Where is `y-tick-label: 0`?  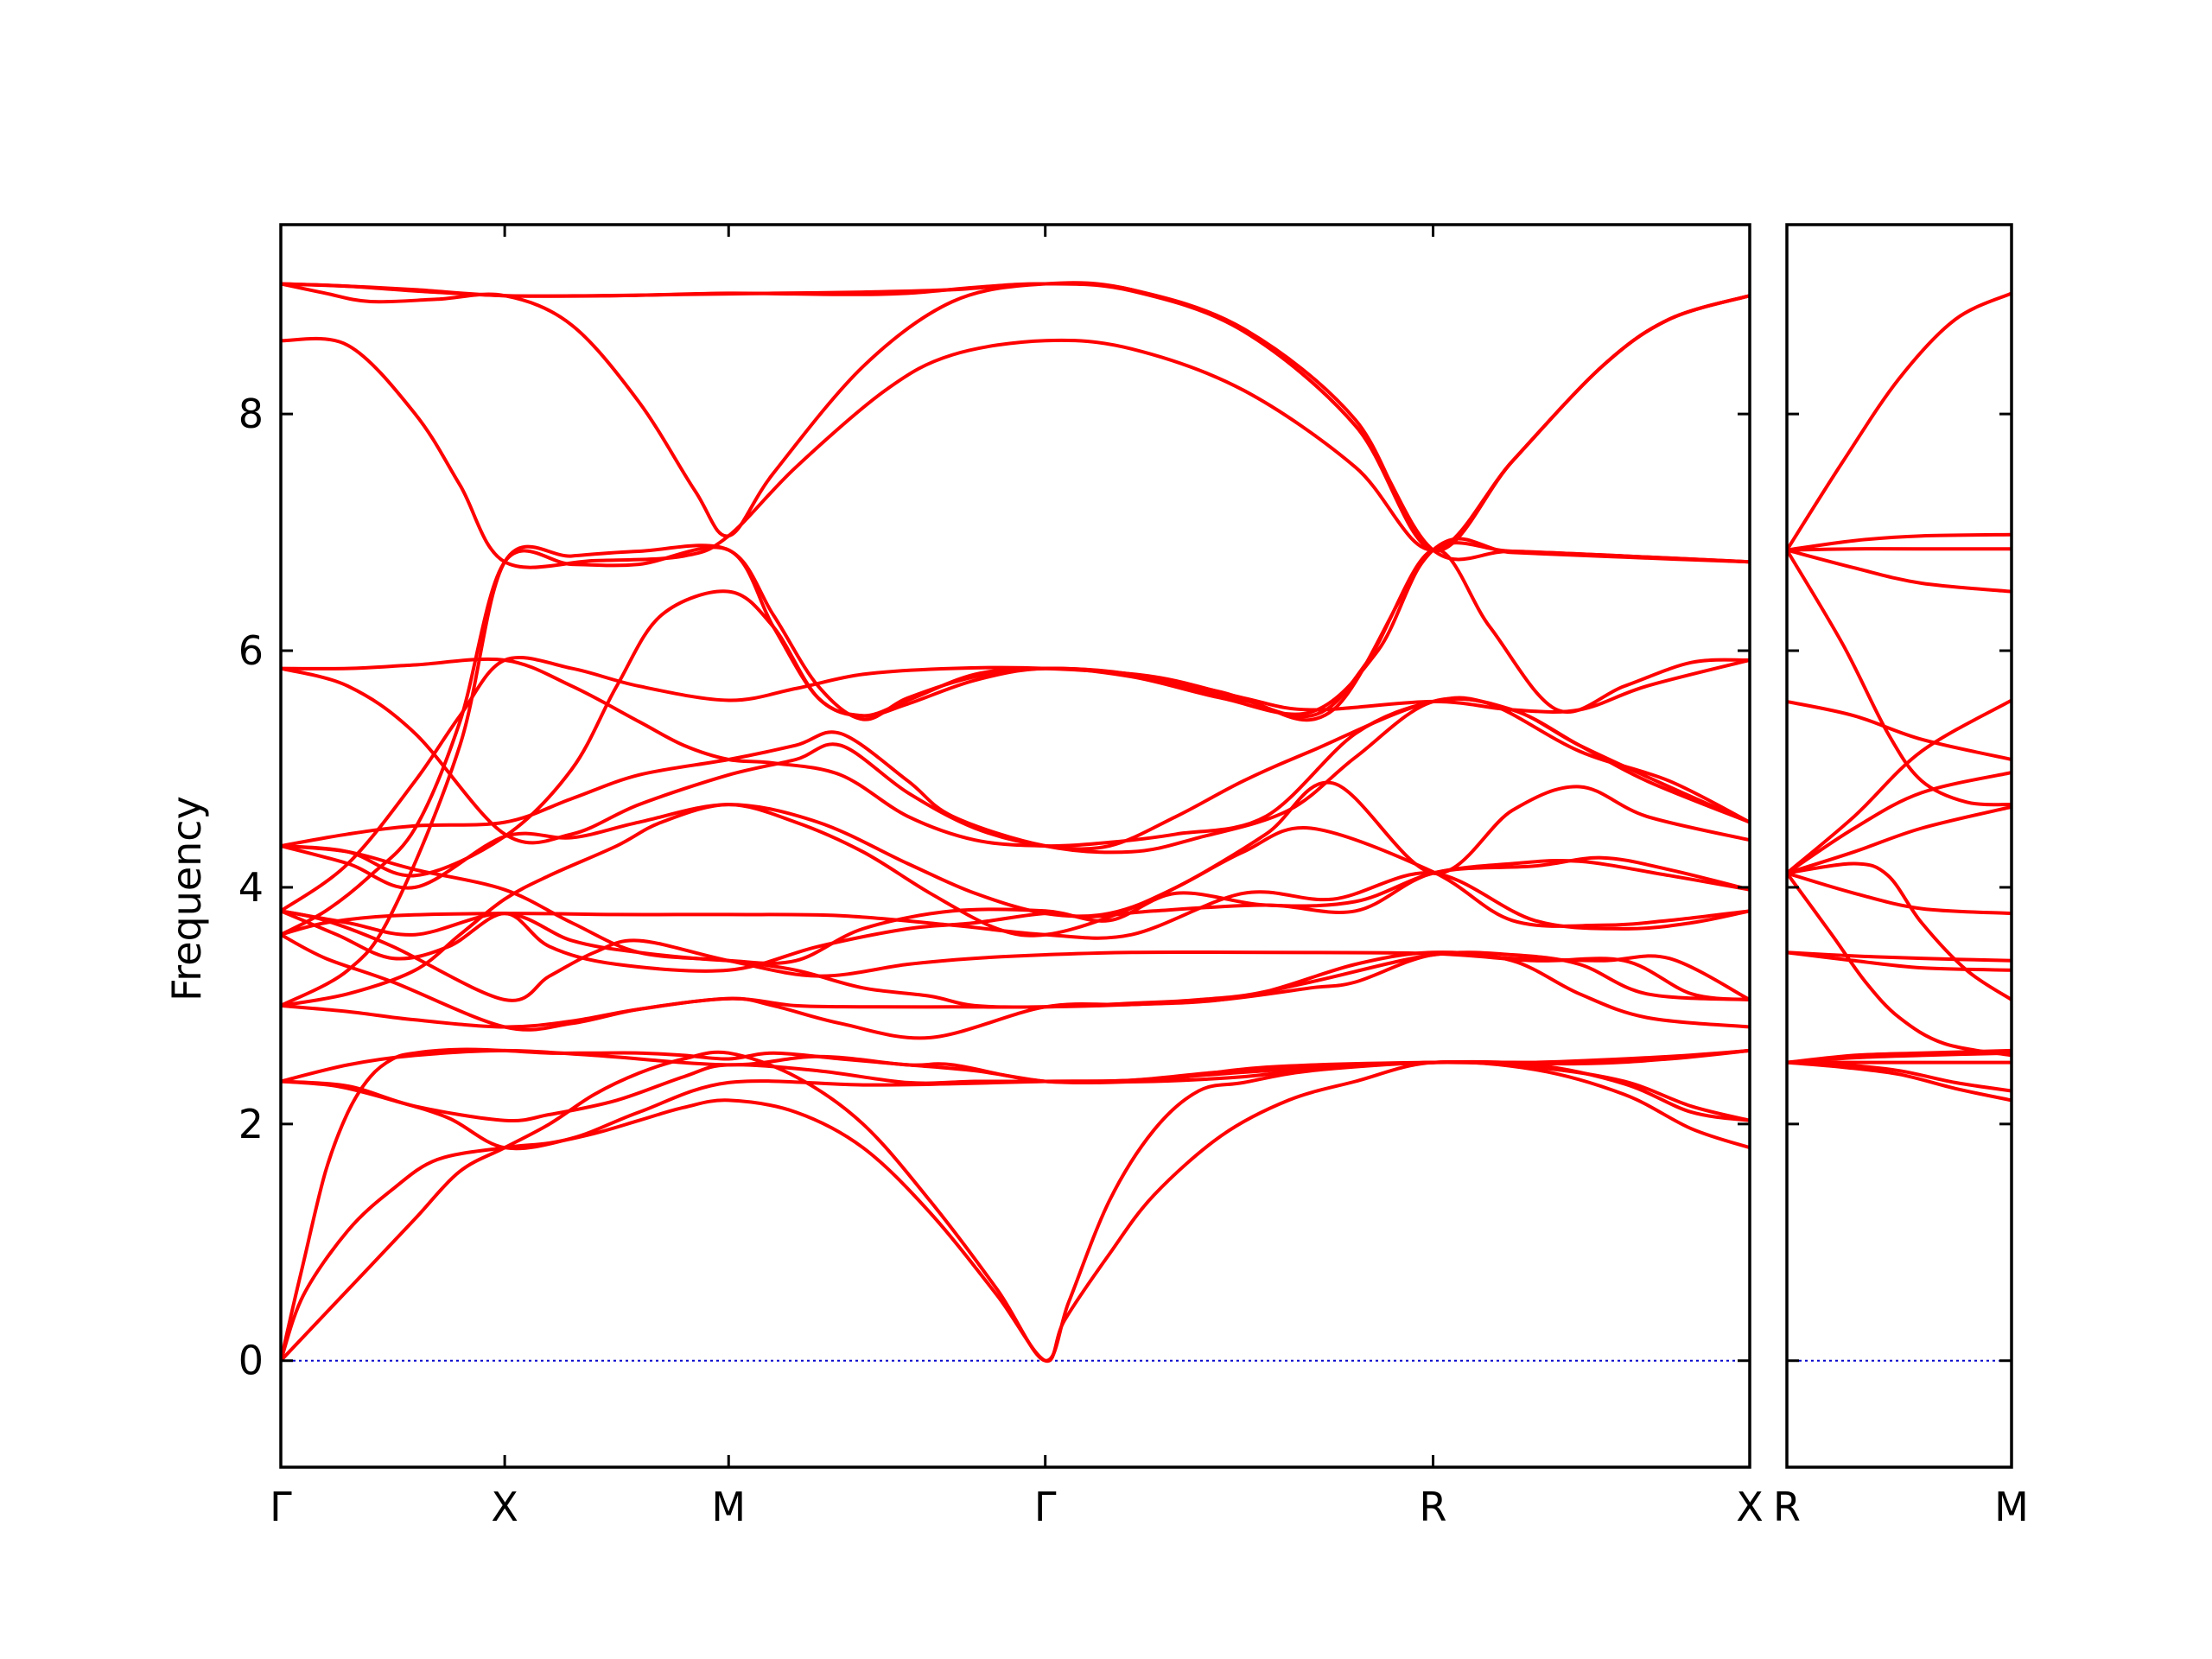 y-tick-label: 0 is located at coordinates (251, 1361).